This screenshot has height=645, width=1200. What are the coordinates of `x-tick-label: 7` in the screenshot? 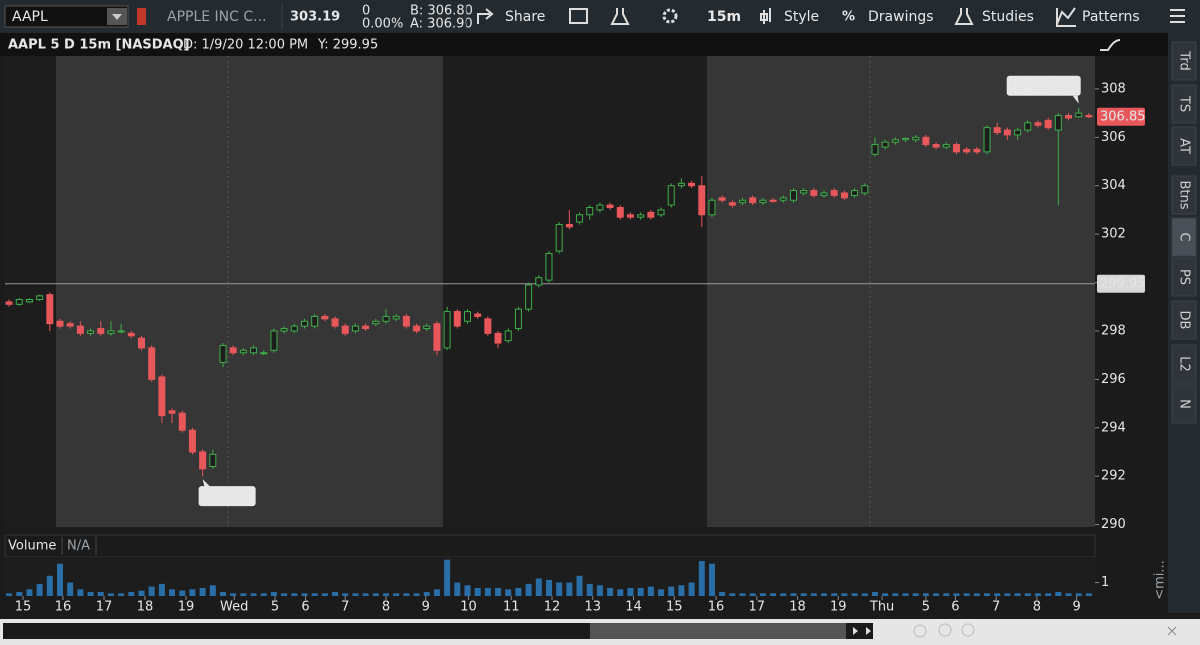 It's located at (996, 607).